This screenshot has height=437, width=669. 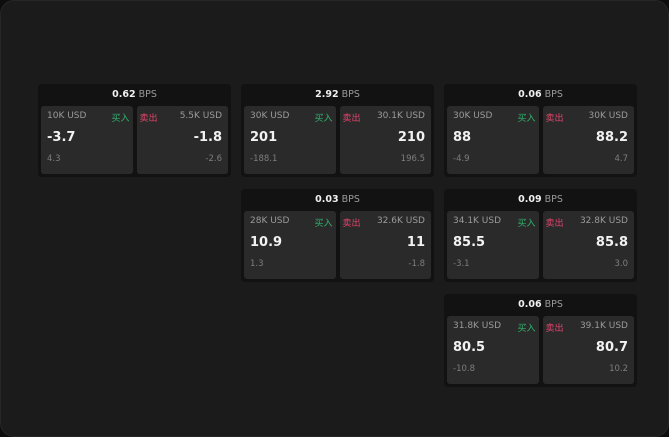 What do you see at coordinates (462, 137) in the screenshot?
I see `bid-price: 88` at bounding box center [462, 137].